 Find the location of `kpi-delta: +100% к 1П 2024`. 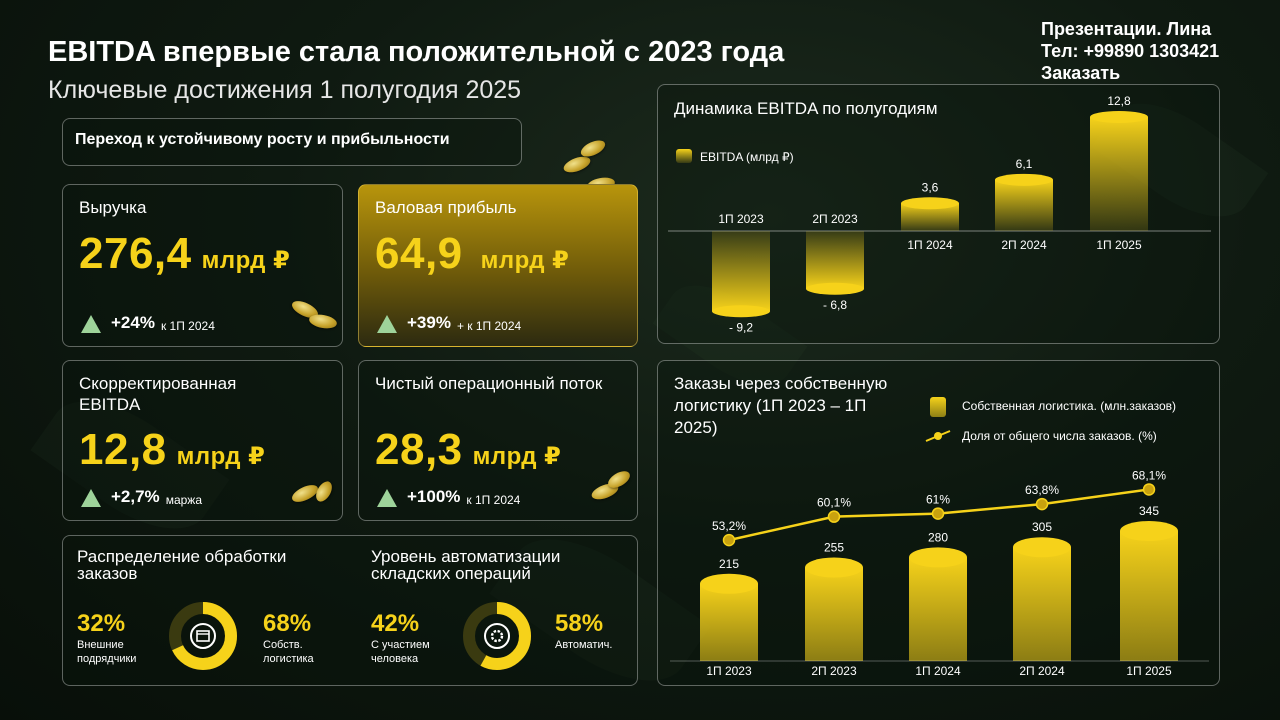

kpi-delta: +100% к 1П 2024 is located at coordinates (448, 497).